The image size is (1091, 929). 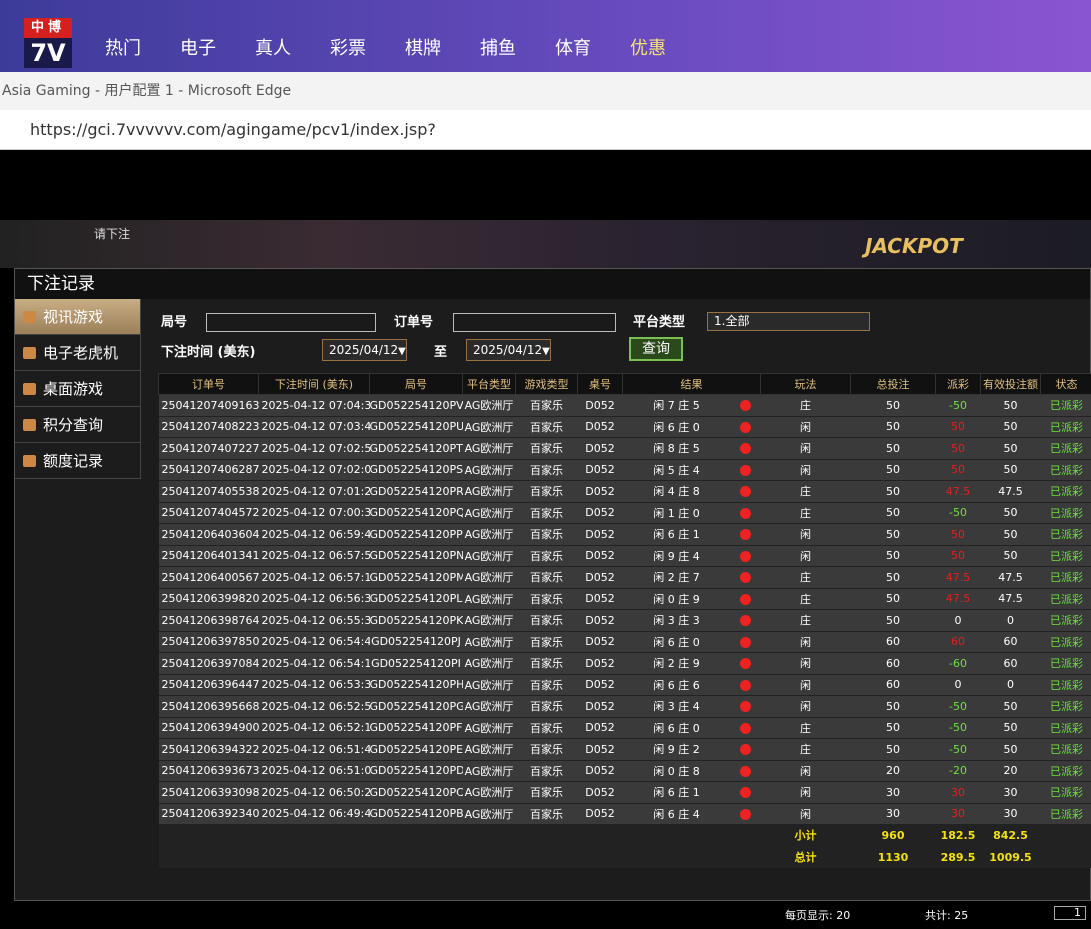 I want to click on sidebar-item: 额度记录, so click(x=78, y=461).